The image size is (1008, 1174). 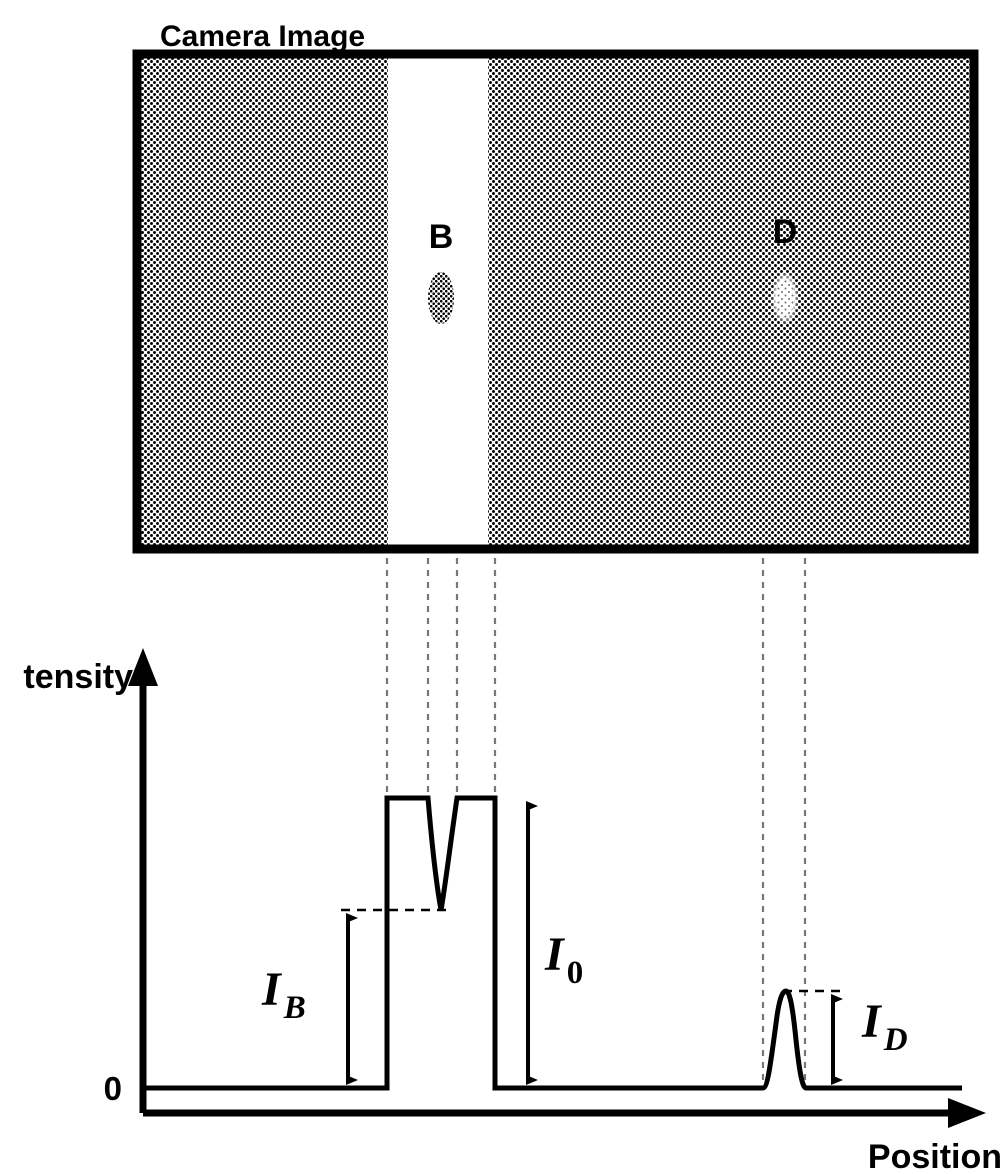 I want to click on i0-label: I0, so click(x=563, y=959).